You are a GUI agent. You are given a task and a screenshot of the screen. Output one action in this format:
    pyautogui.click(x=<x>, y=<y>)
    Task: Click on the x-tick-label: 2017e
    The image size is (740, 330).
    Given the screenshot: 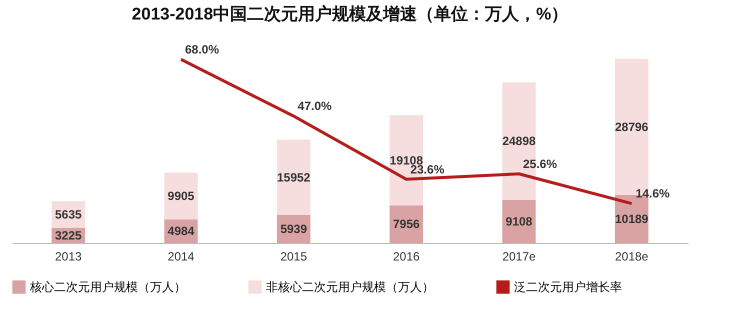 What is the action you would take?
    pyautogui.click(x=519, y=257)
    